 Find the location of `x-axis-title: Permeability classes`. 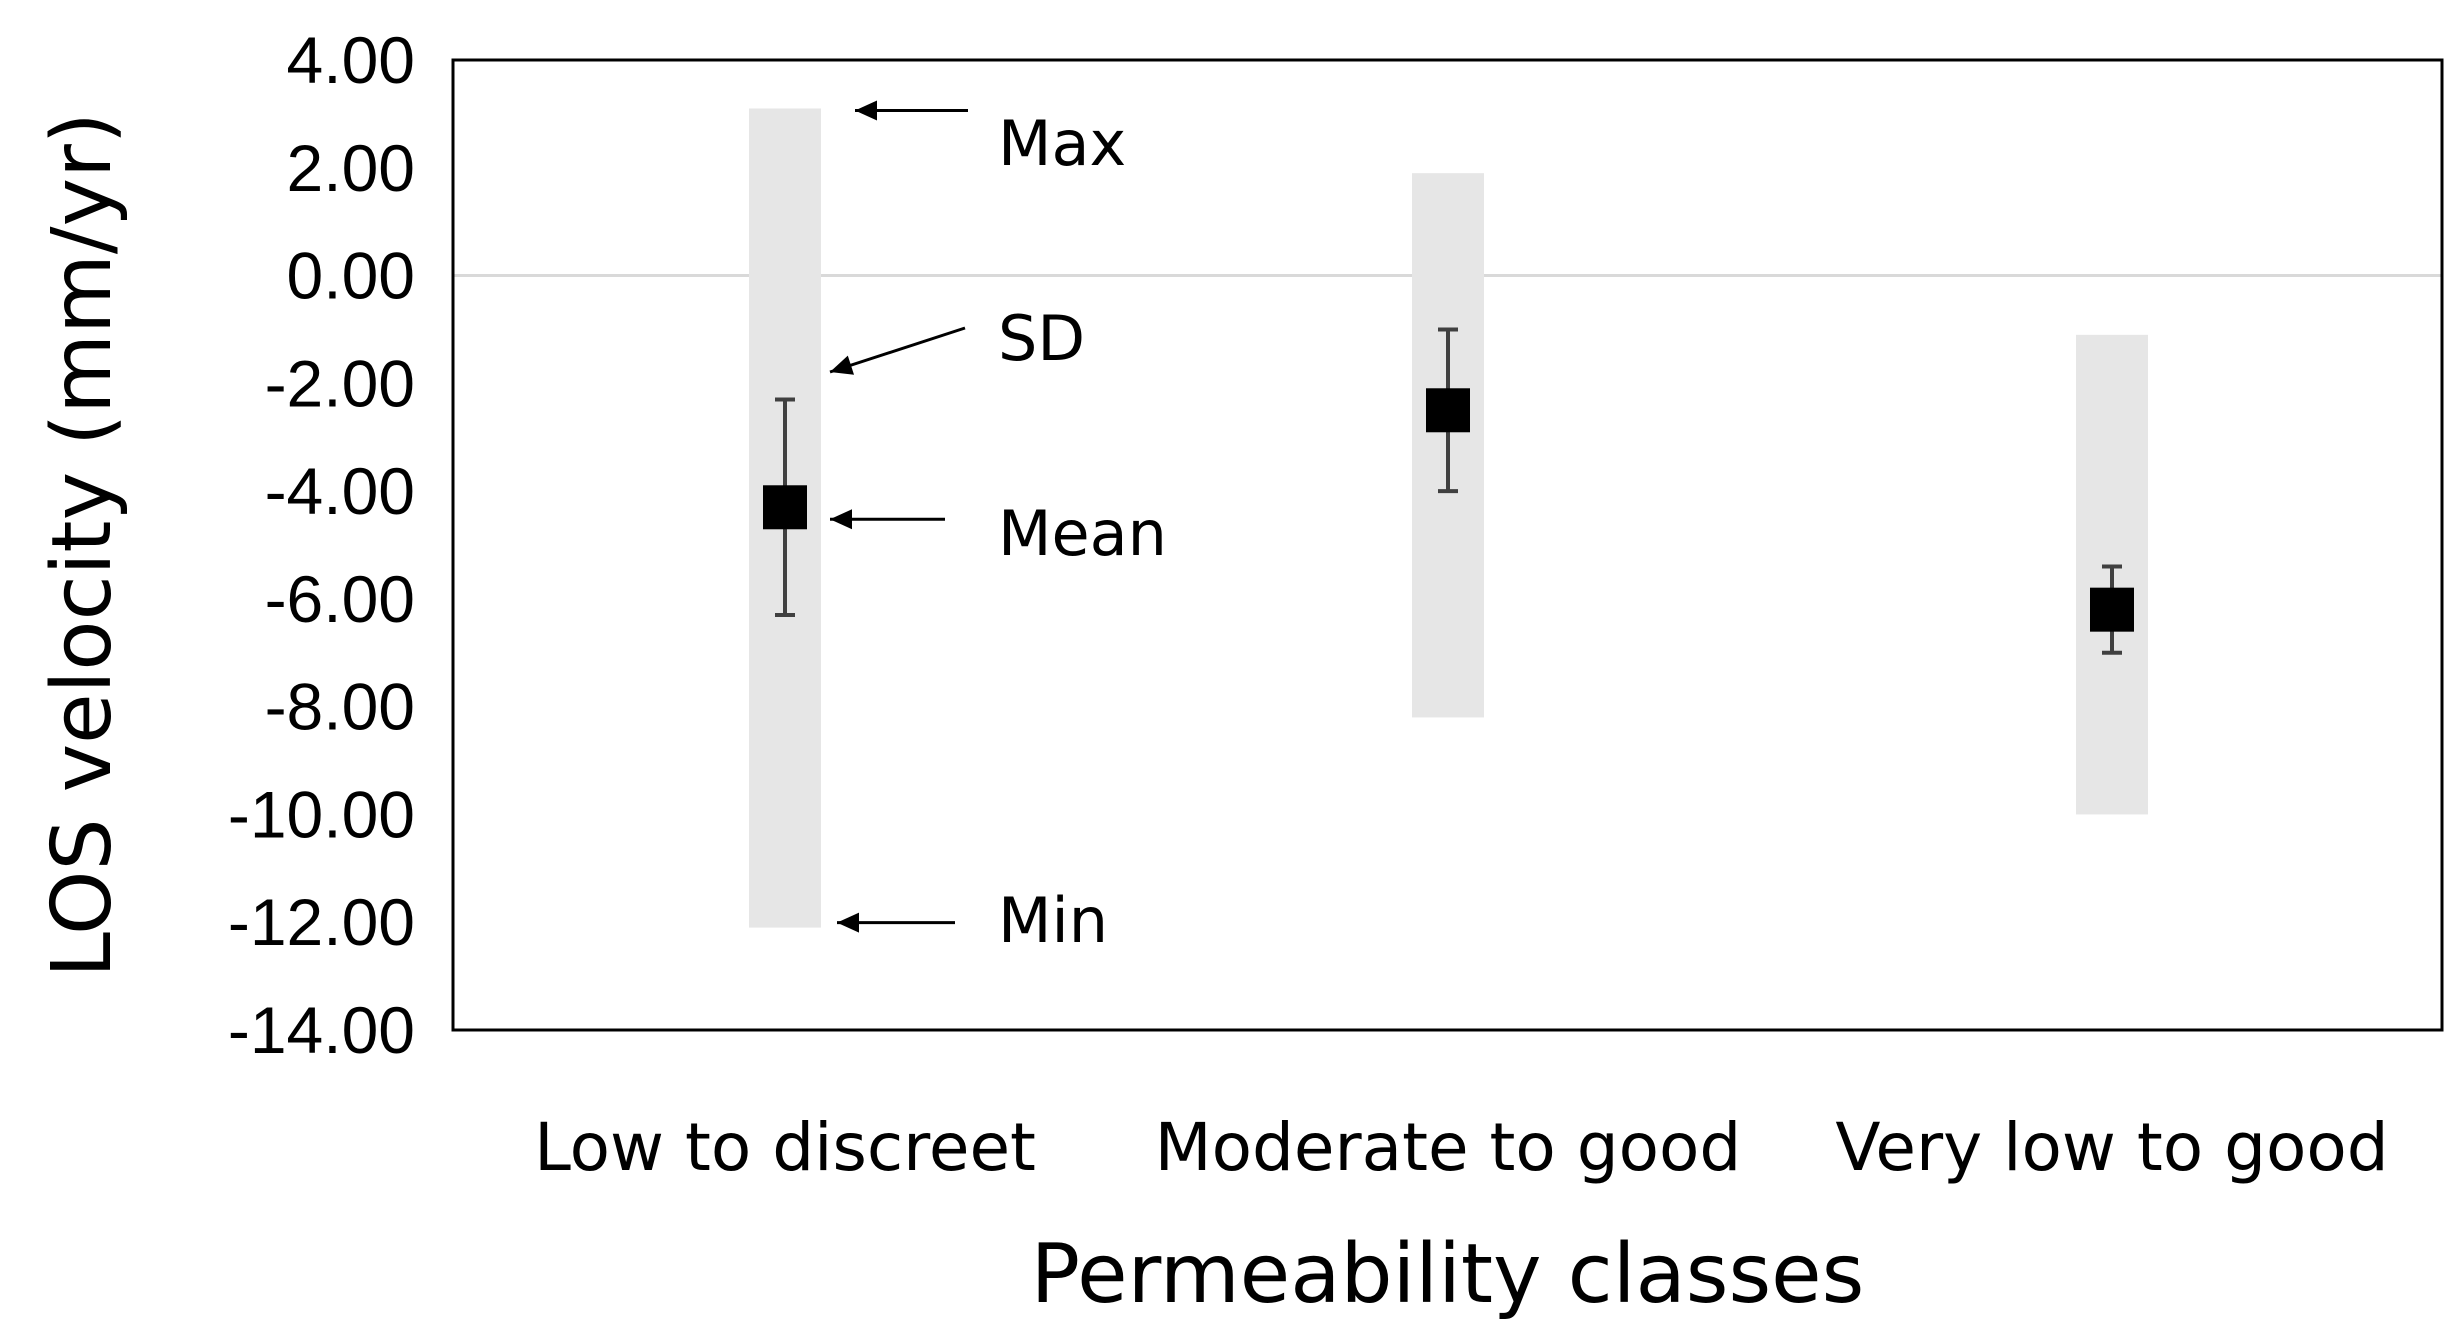

x-axis-title: Permeability classes is located at coordinates (1448, 1274).